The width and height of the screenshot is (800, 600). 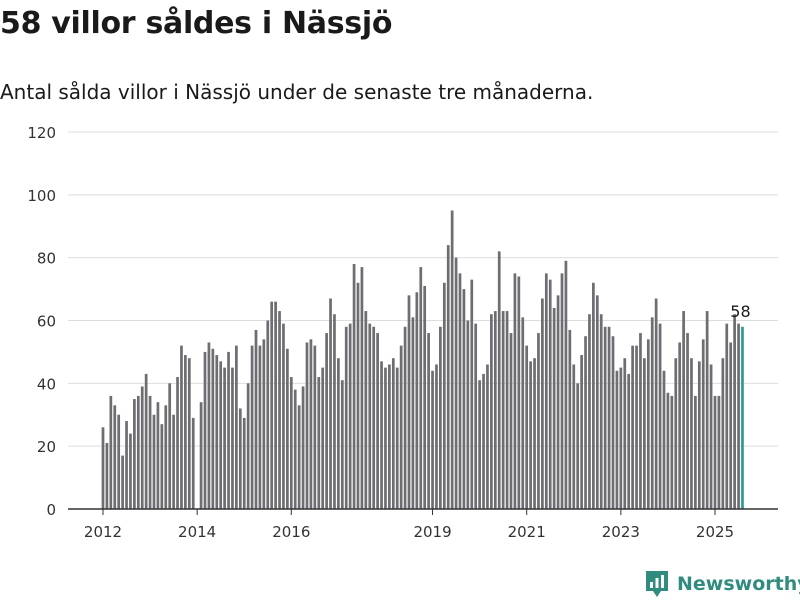 What do you see at coordinates (657, 584) in the screenshot?
I see `newsworthy-logo-icon` at bounding box center [657, 584].